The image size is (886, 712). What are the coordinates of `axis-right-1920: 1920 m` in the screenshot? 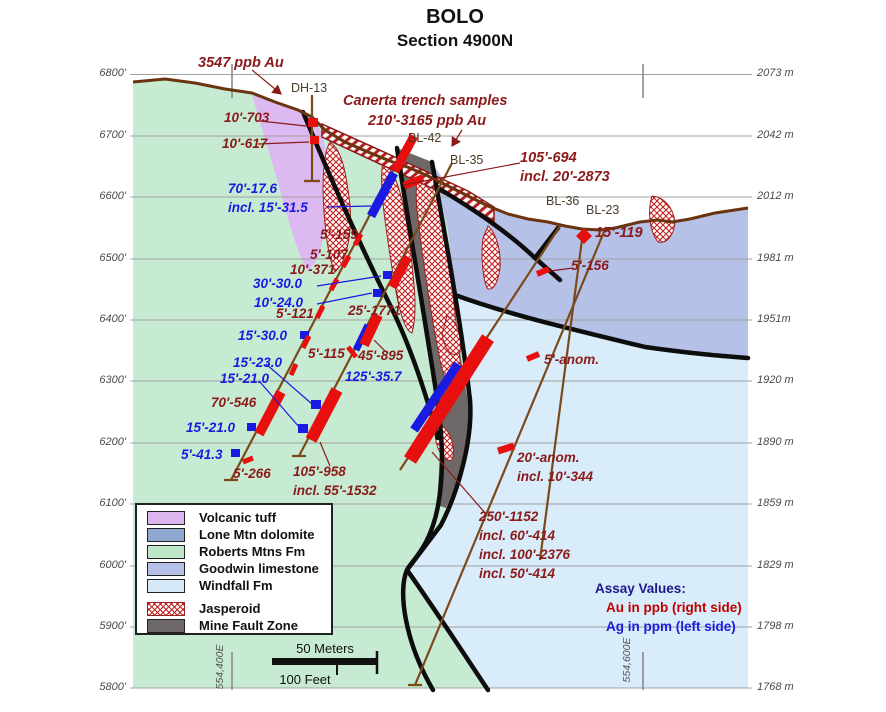 It's located at (775, 380).